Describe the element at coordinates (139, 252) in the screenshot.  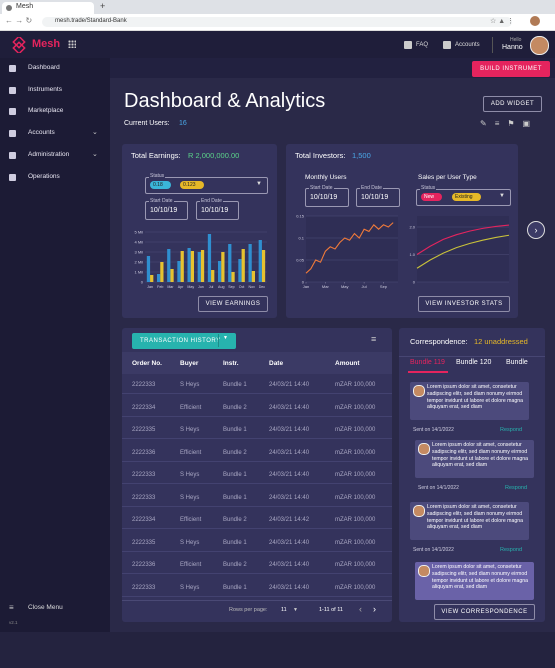
I see `y-tick-label: 3 Mil` at that location.